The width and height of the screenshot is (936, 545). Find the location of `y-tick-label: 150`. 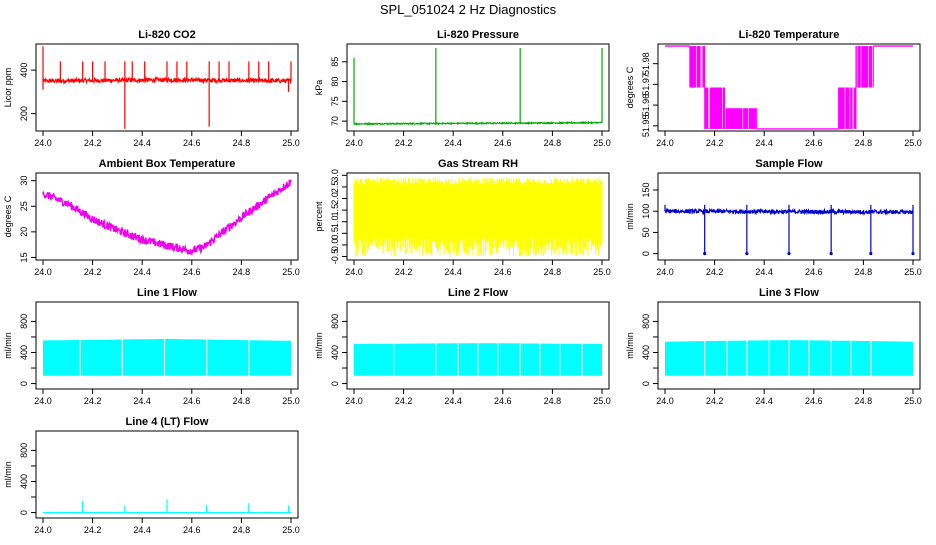

y-tick-label: 150 is located at coordinates (646, 189).